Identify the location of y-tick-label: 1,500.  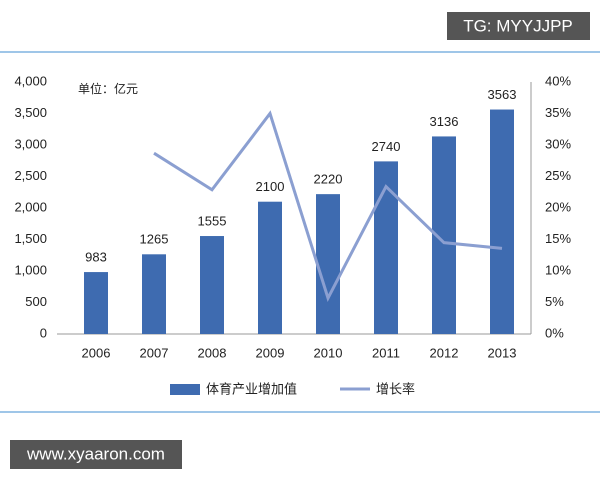
(30, 238).